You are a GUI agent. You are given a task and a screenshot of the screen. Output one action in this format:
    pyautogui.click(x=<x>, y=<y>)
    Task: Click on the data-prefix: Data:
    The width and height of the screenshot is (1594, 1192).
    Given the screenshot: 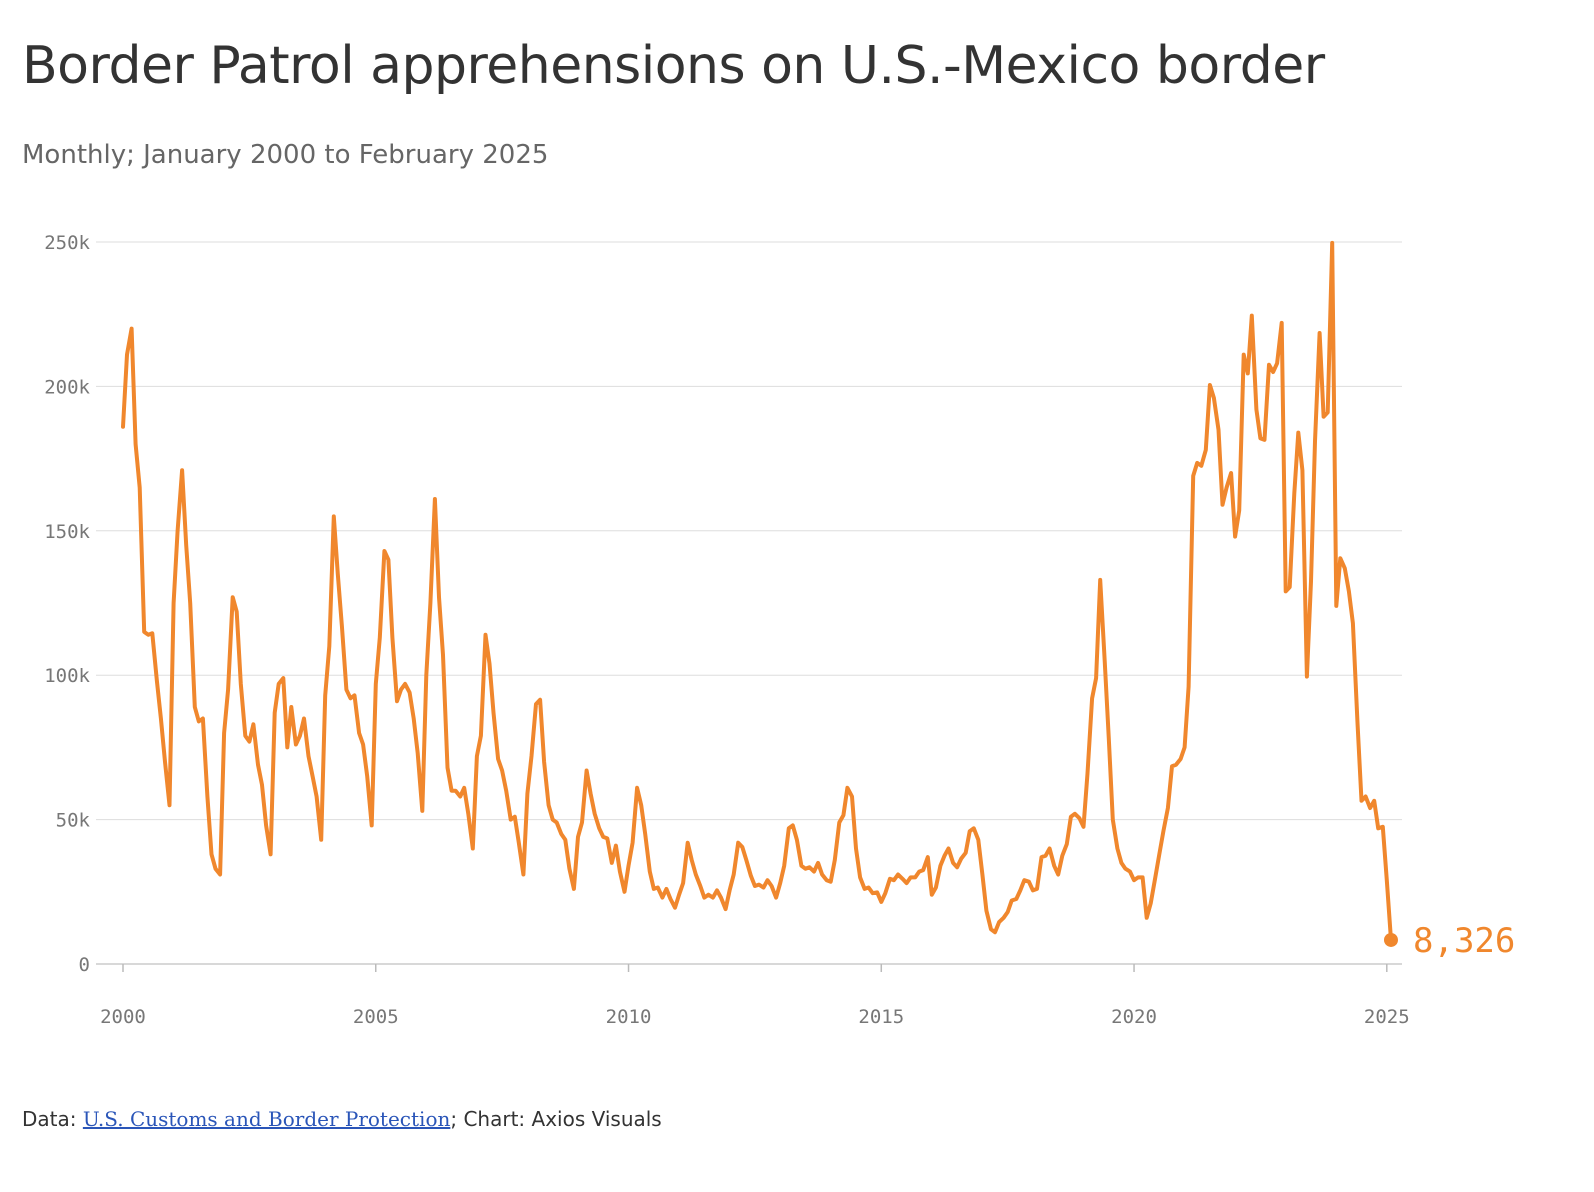 What is the action you would take?
    pyautogui.click(x=52, y=1119)
    